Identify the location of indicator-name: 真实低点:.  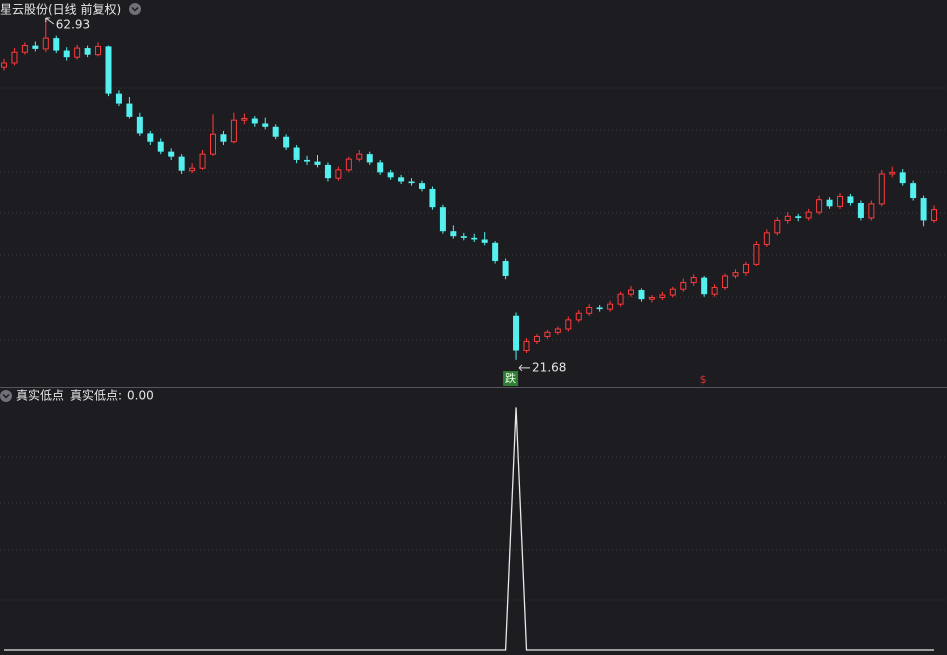
(96, 395).